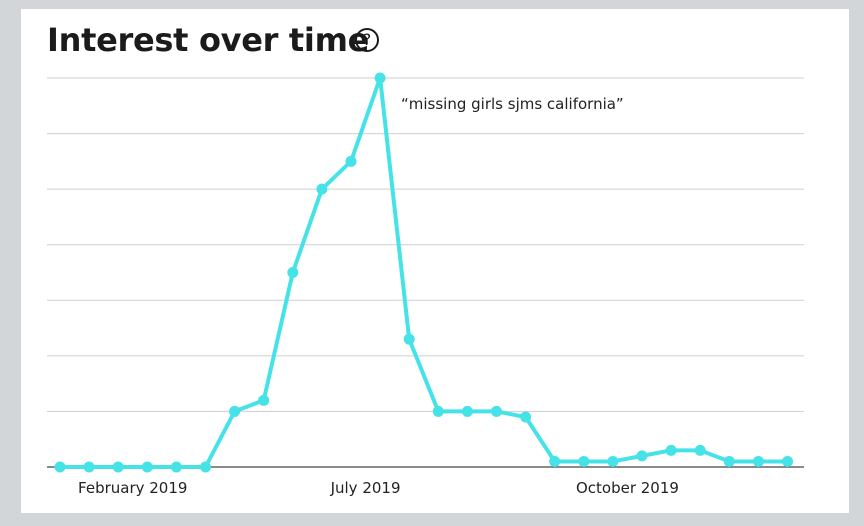 The height and width of the screenshot is (526, 864). What do you see at coordinates (365, 488) in the screenshot?
I see `x-tick-label: July 2019` at bounding box center [365, 488].